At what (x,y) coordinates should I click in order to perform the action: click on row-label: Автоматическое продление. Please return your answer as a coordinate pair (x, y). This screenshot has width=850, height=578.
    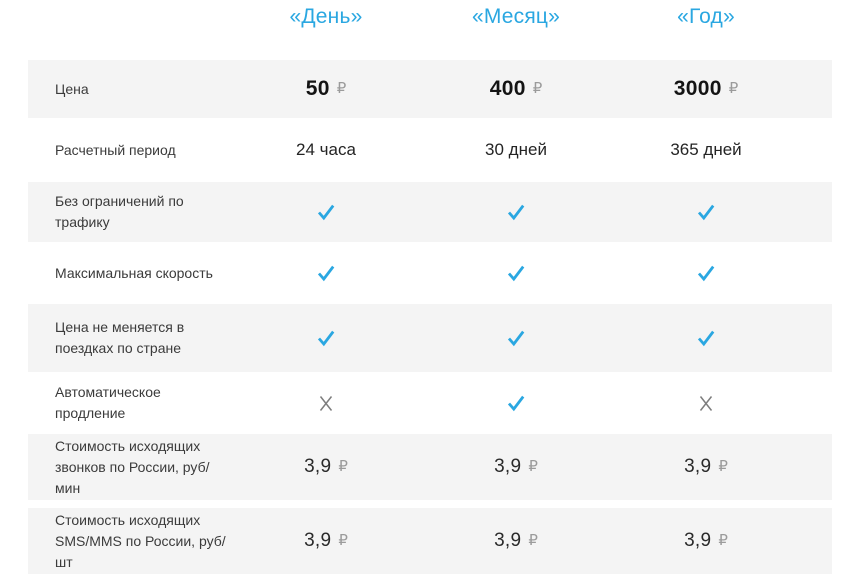
    Looking at the image, I should click on (108, 402).